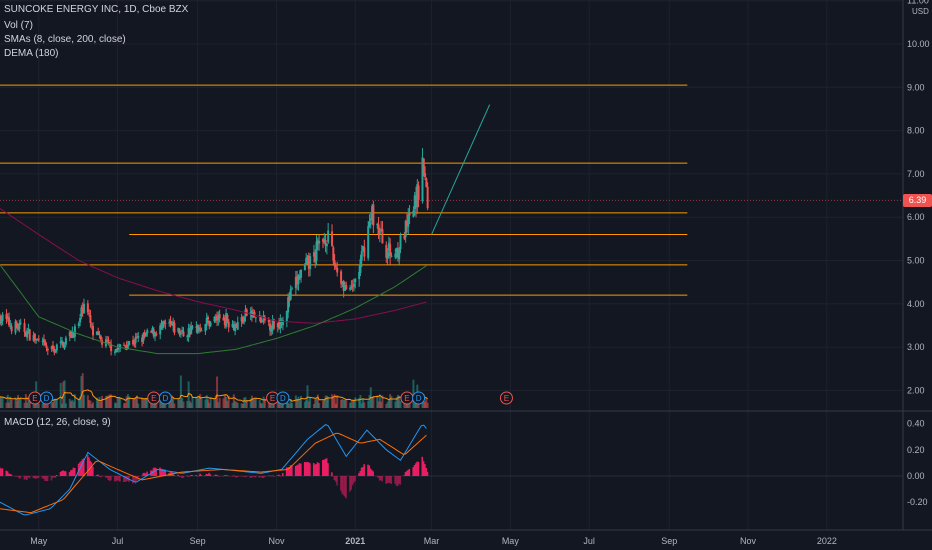  I want to click on macd-legend: MACD (12, 26, close, 9), so click(57, 422).